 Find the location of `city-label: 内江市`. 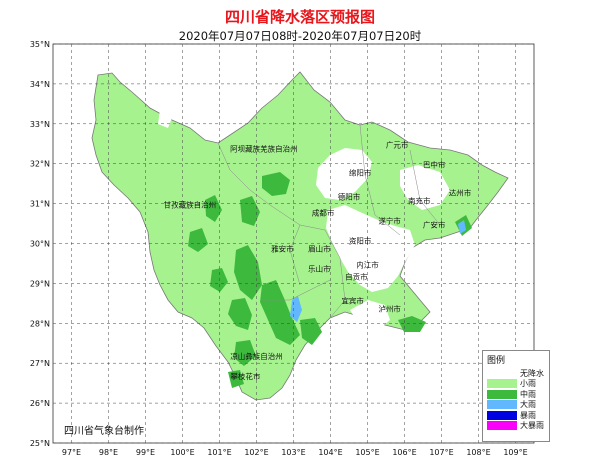

city-label: 内江市 is located at coordinates (367, 264).